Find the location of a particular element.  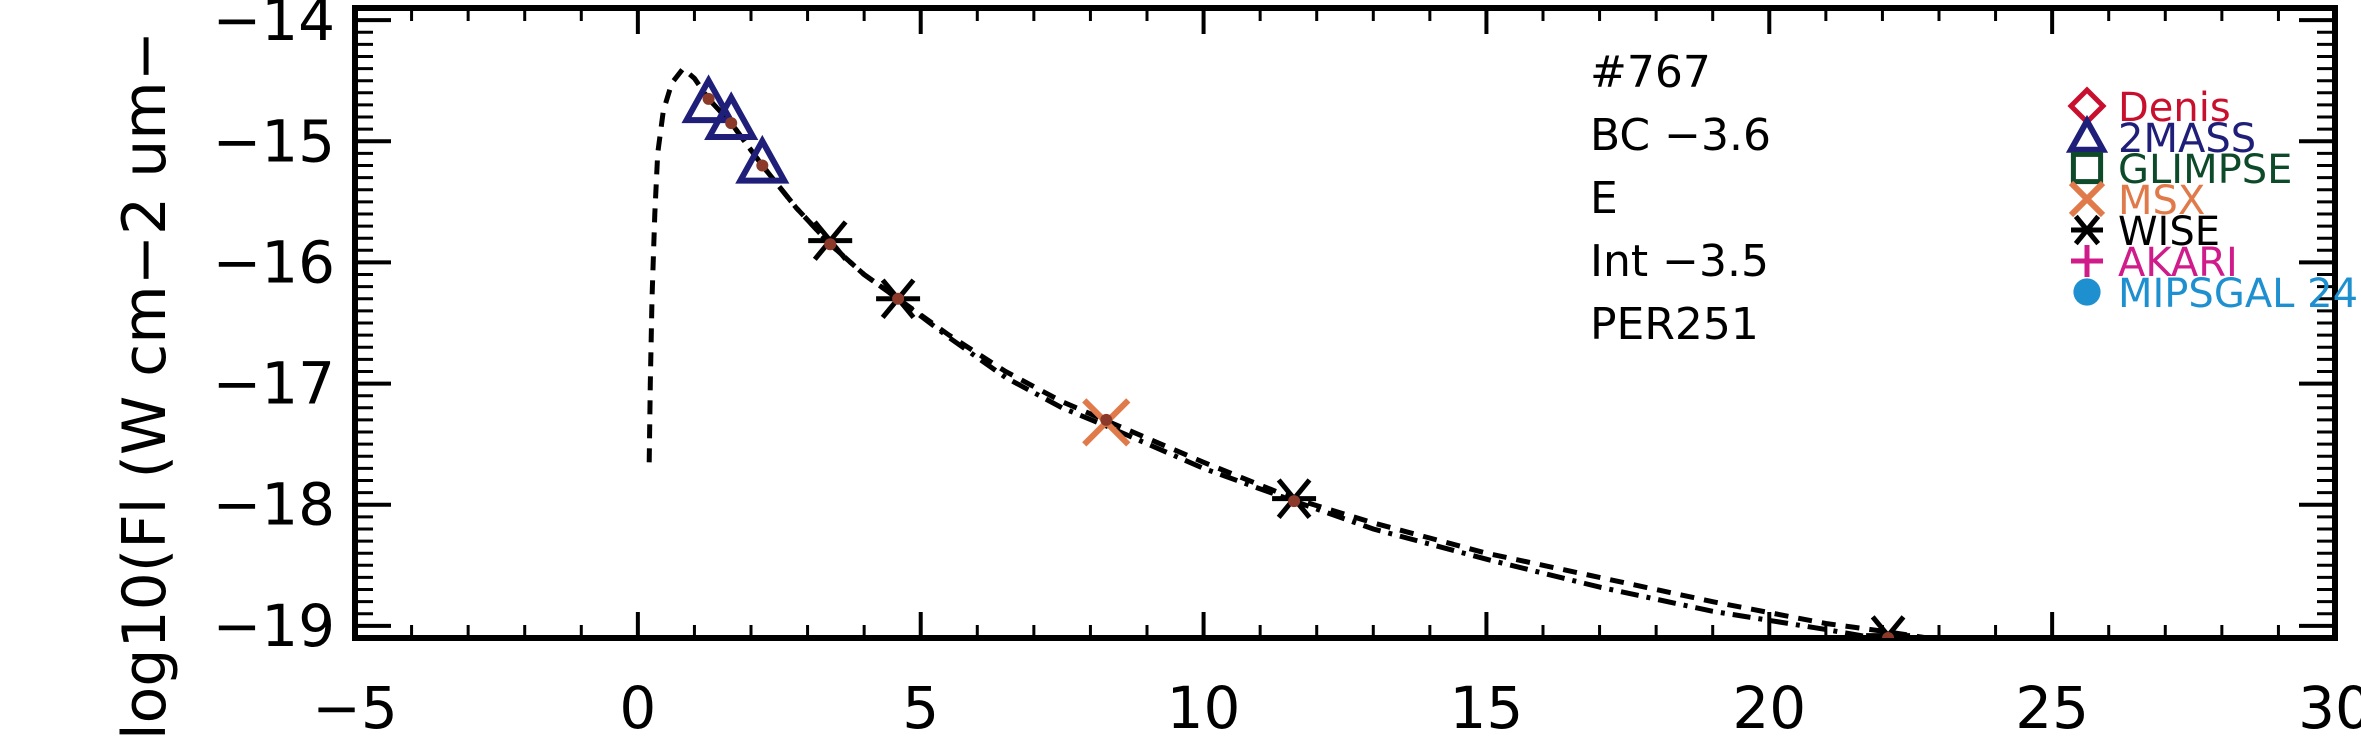

y-tick-label: −14 is located at coordinates (274, 27).